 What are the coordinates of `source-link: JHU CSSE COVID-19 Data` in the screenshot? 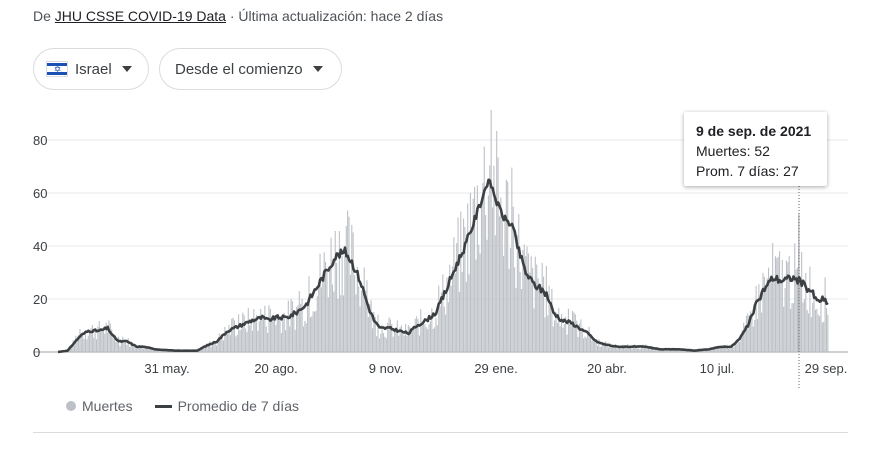 It's located at (140, 16).